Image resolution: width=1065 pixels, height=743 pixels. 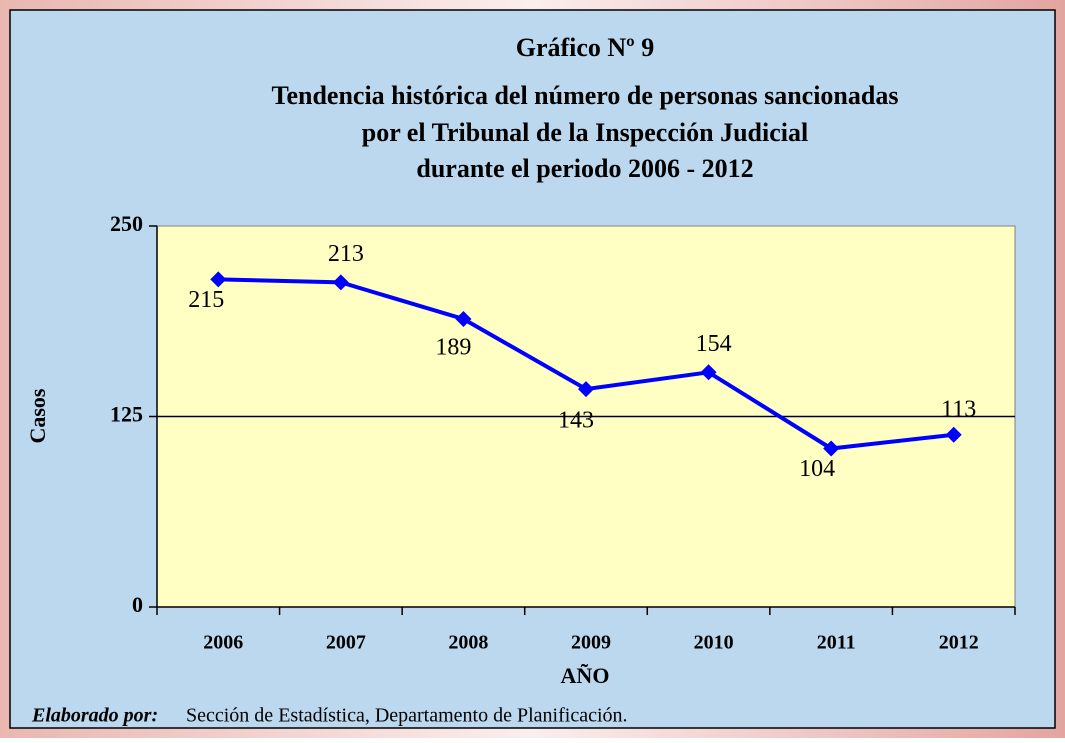 I want to click on x-tick-label: 2010, so click(x=714, y=643).